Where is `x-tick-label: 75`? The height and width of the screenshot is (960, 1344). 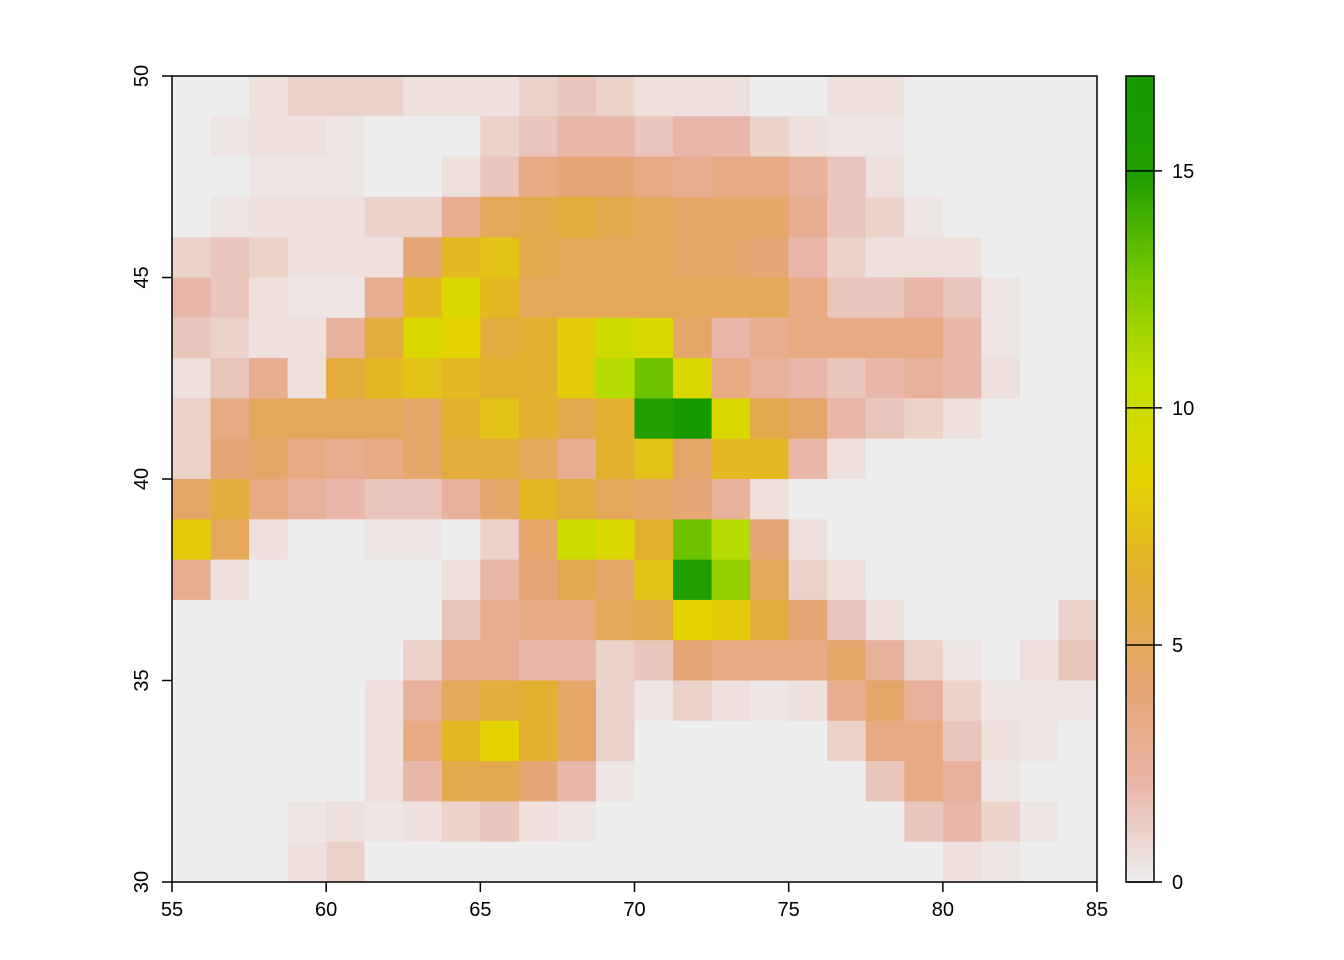
x-tick-label: 75 is located at coordinates (789, 910).